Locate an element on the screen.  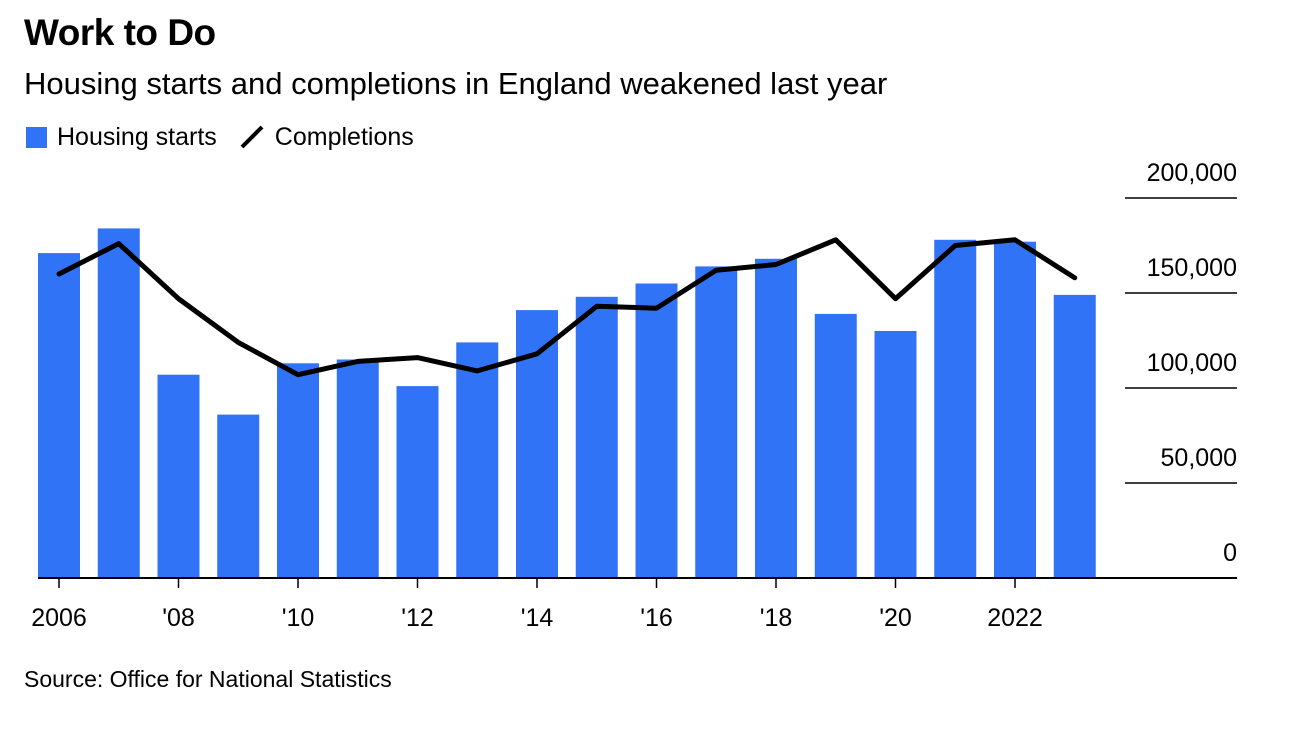
x-tick-label-2020: '20 is located at coordinates (895, 618).